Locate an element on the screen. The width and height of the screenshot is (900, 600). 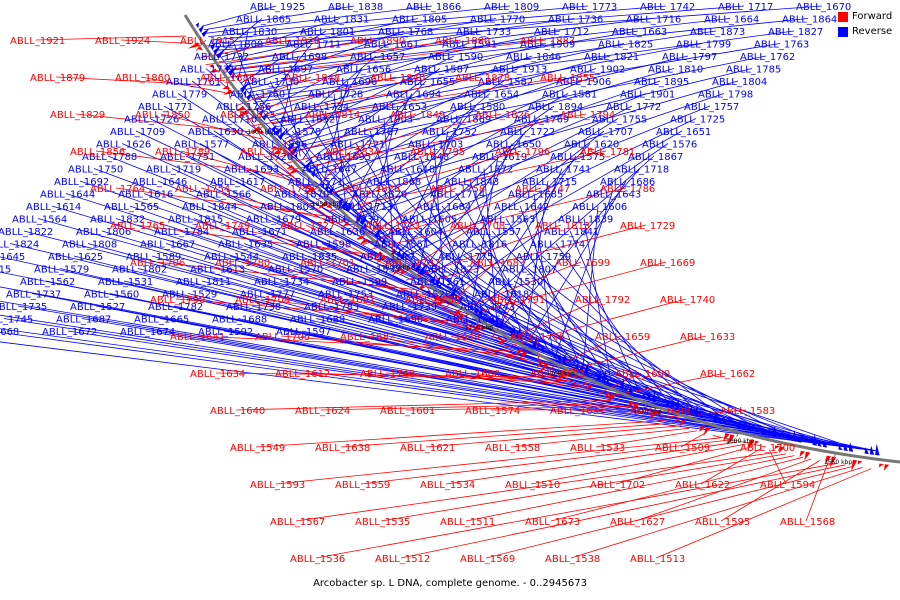
gene-label-abll-1649: ABLL_1649 is located at coordinates (452, 337).